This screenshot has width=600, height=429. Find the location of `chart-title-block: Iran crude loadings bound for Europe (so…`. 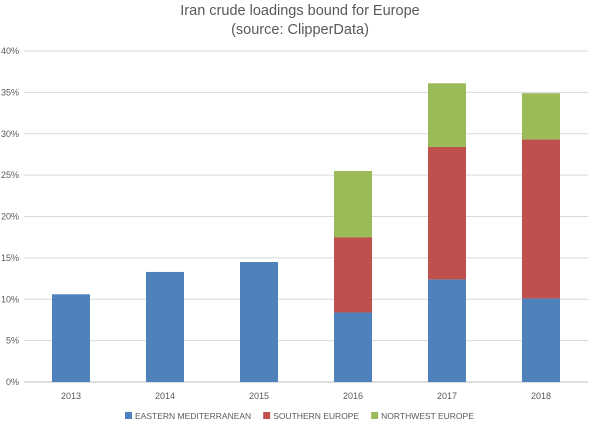

chart-title-block: Iran crude loadings bound for Europe (so… is located at coordinates (300, 21).